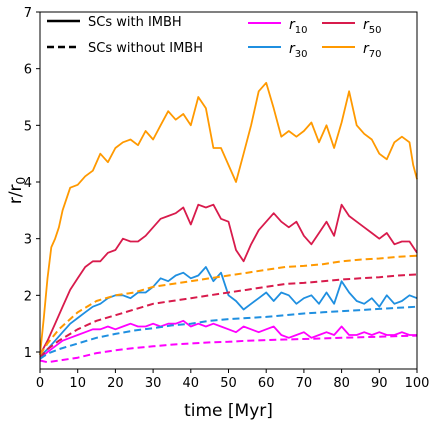  What do you see at coordinates (379, 383) in the screenshot?
I see `x-tick-label: 90` at bounding box center [379, 383].